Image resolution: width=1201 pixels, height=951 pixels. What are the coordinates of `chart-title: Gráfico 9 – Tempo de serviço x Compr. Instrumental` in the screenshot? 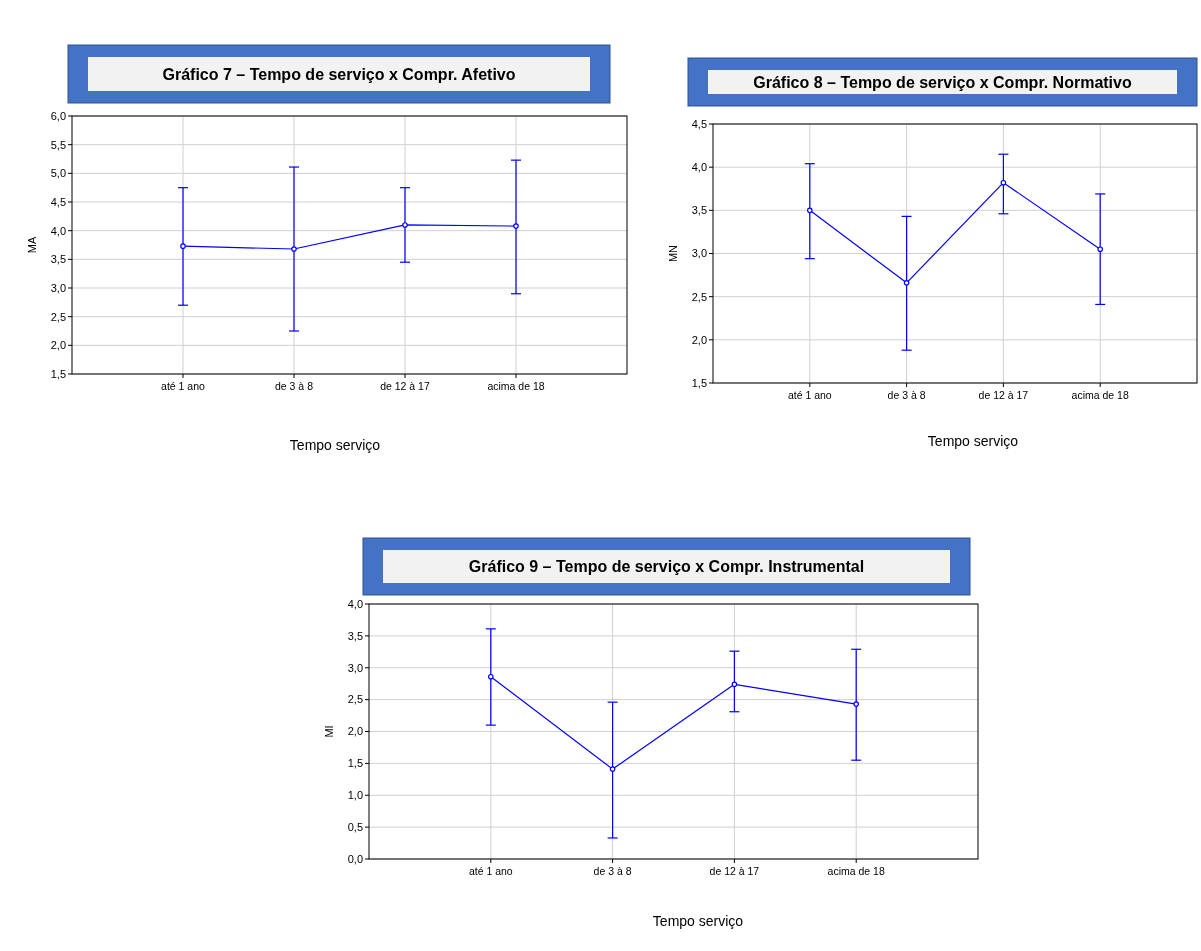 It's located at (666, 567).